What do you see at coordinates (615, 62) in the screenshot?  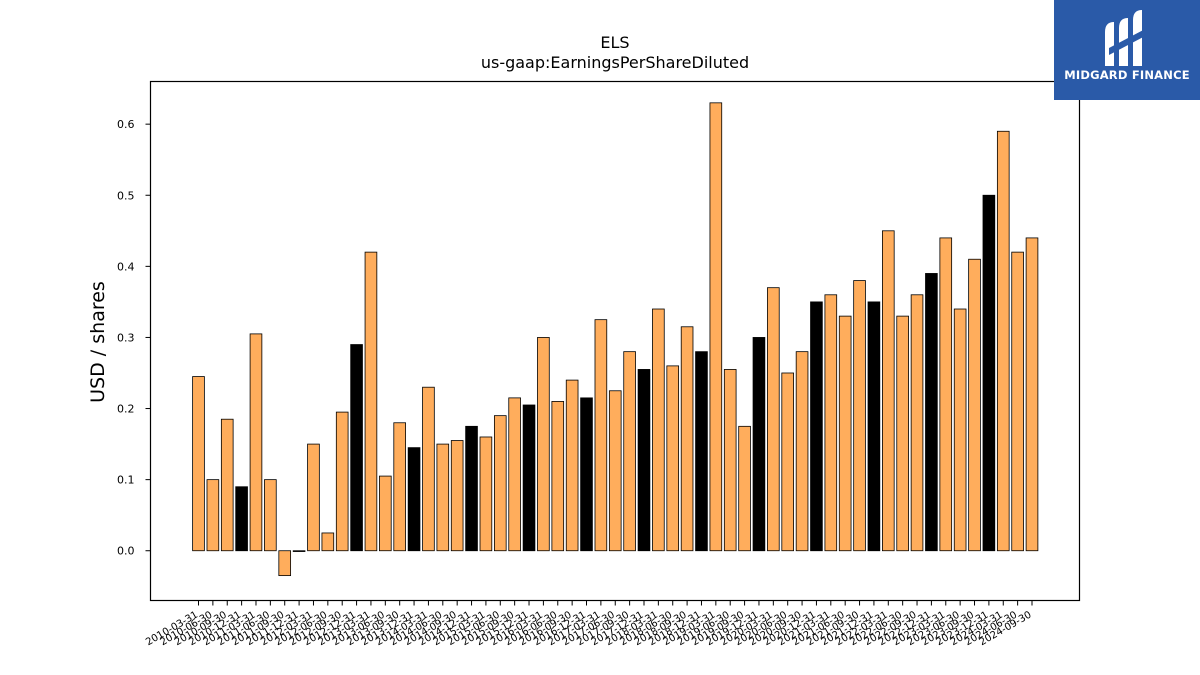 I see `chart-subtitle: us-gaap:EarningsPerShareDiluted` at bounding box center [615, 62].